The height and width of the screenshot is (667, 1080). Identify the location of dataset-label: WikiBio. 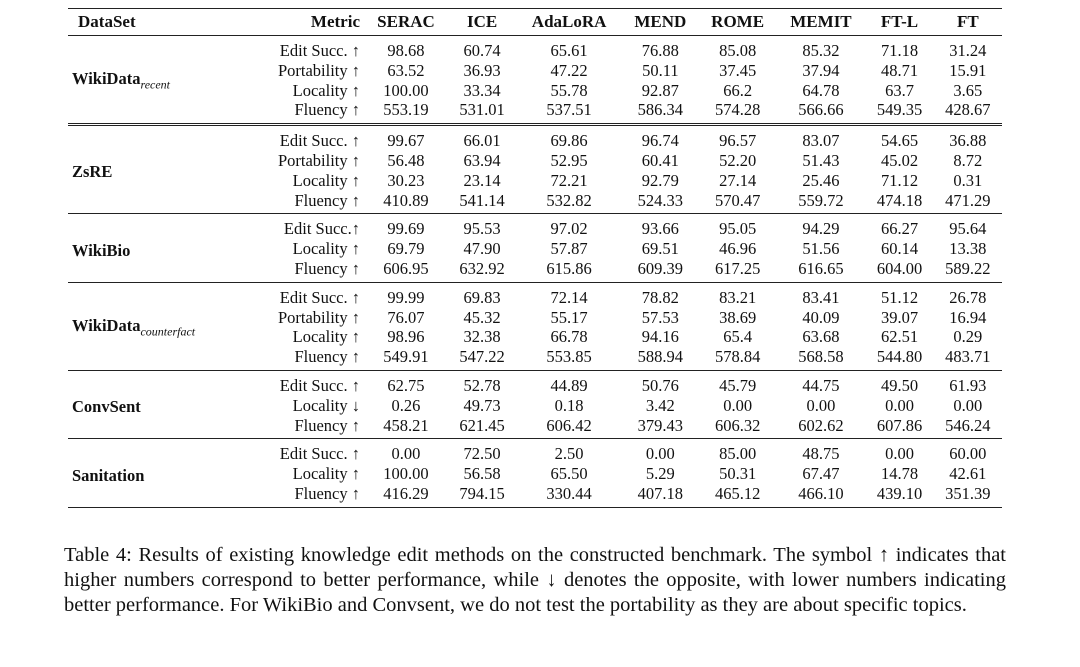
(101, 250).